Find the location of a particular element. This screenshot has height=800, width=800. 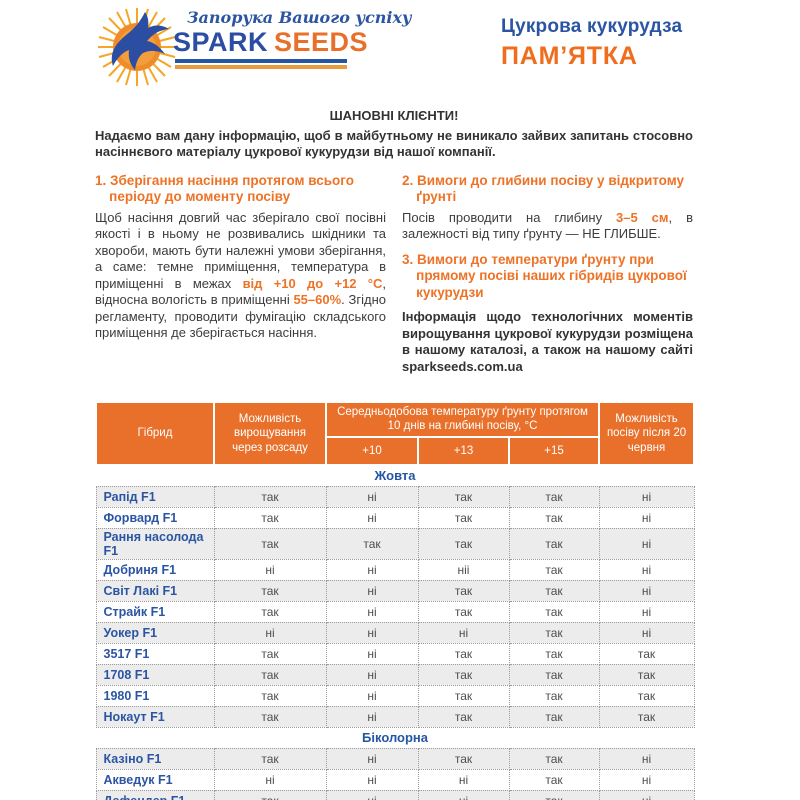

document-title-block: Цукрова кукурудза ПАМ’ЯТКА is located at coordinates (597, 43).